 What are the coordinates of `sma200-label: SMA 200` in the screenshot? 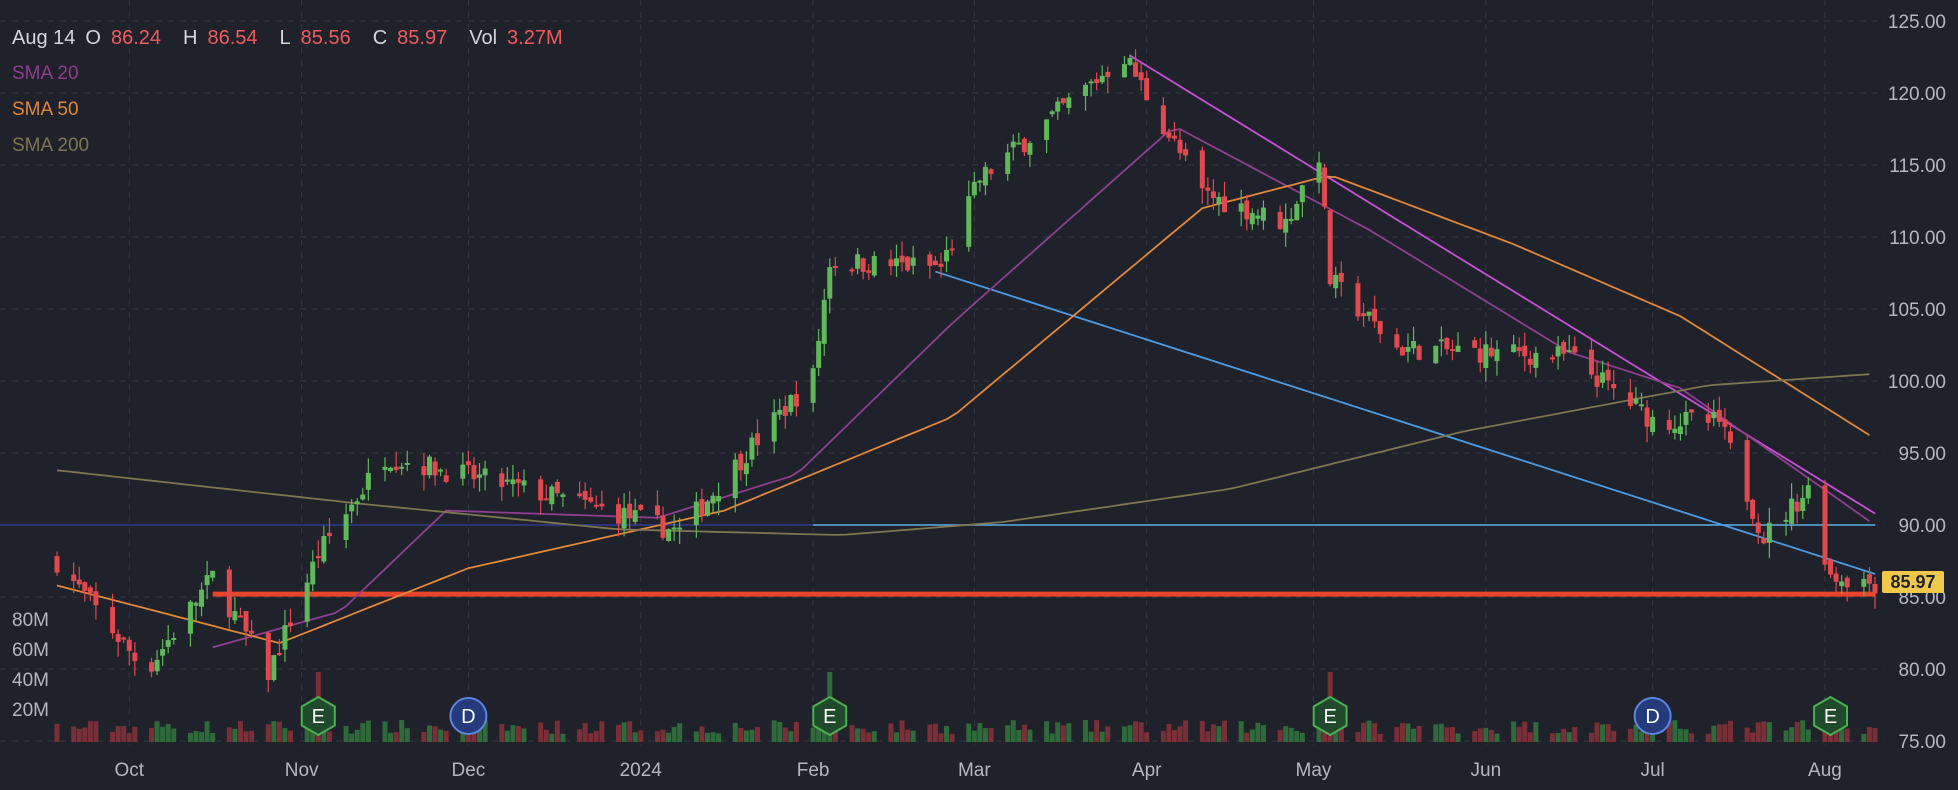 It's located at (51, 145).